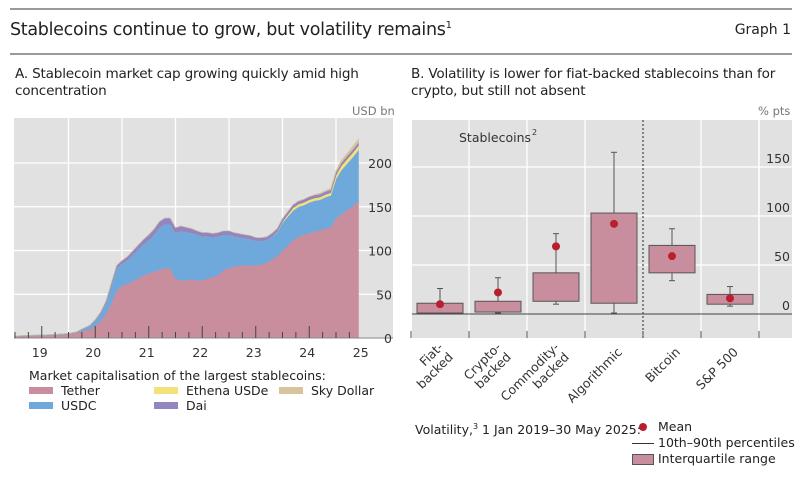  Describe the element at coordinates (166, 405) in the screenshot. I see `legend-swatch-dai` at that location.